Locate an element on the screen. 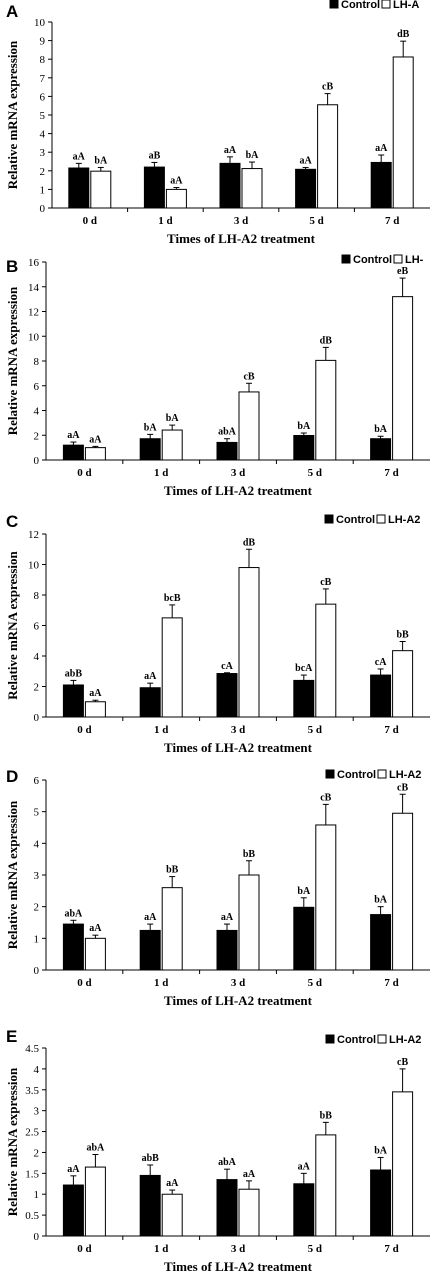 Image resolution: width=436 pixels, height=1276 pixels. legend-label: LH-A is located at coordinates (406, 5).